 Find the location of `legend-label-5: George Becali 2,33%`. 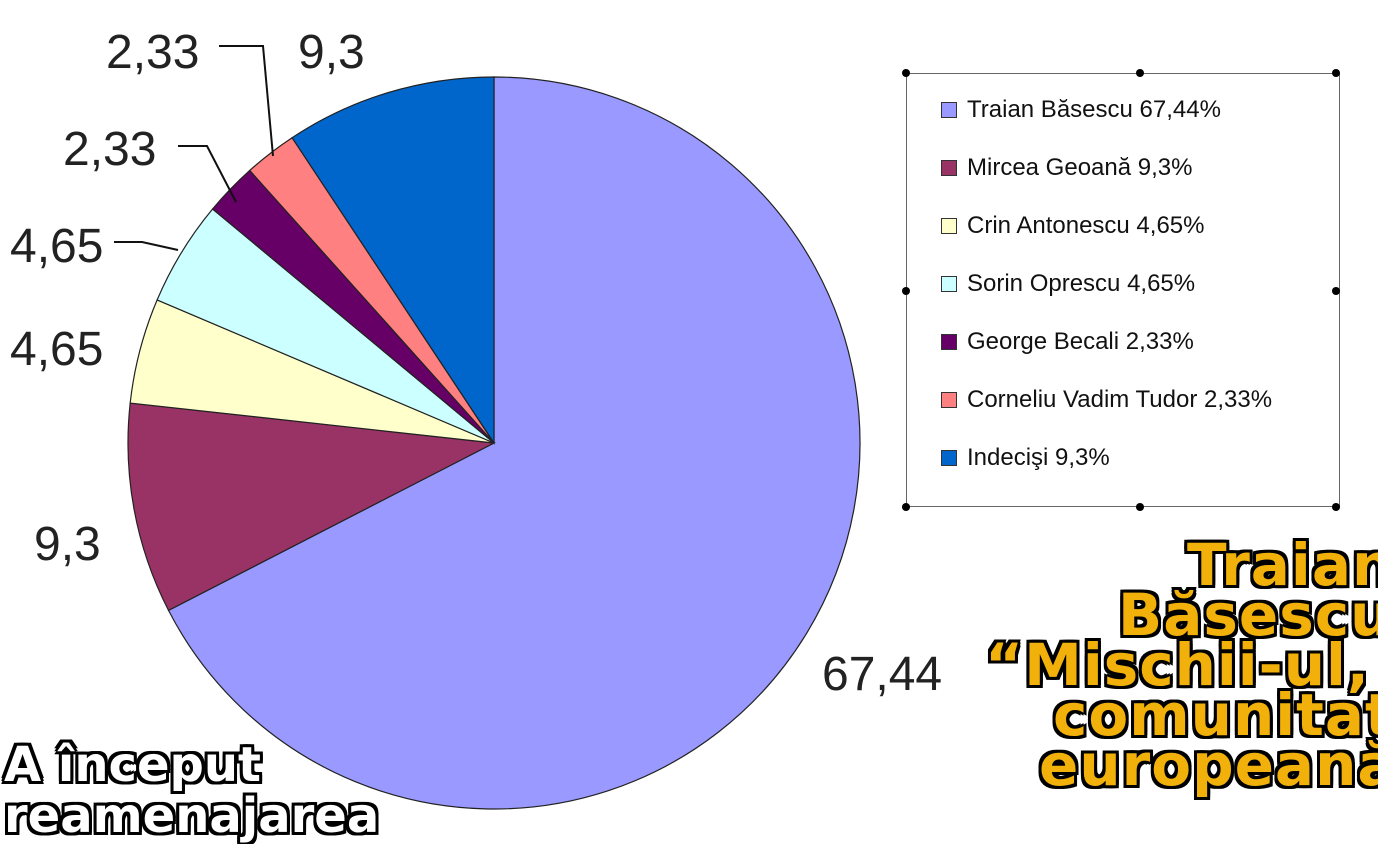

legend-label-5: George Becali 2,33% is located at coordinates (1080, 341).